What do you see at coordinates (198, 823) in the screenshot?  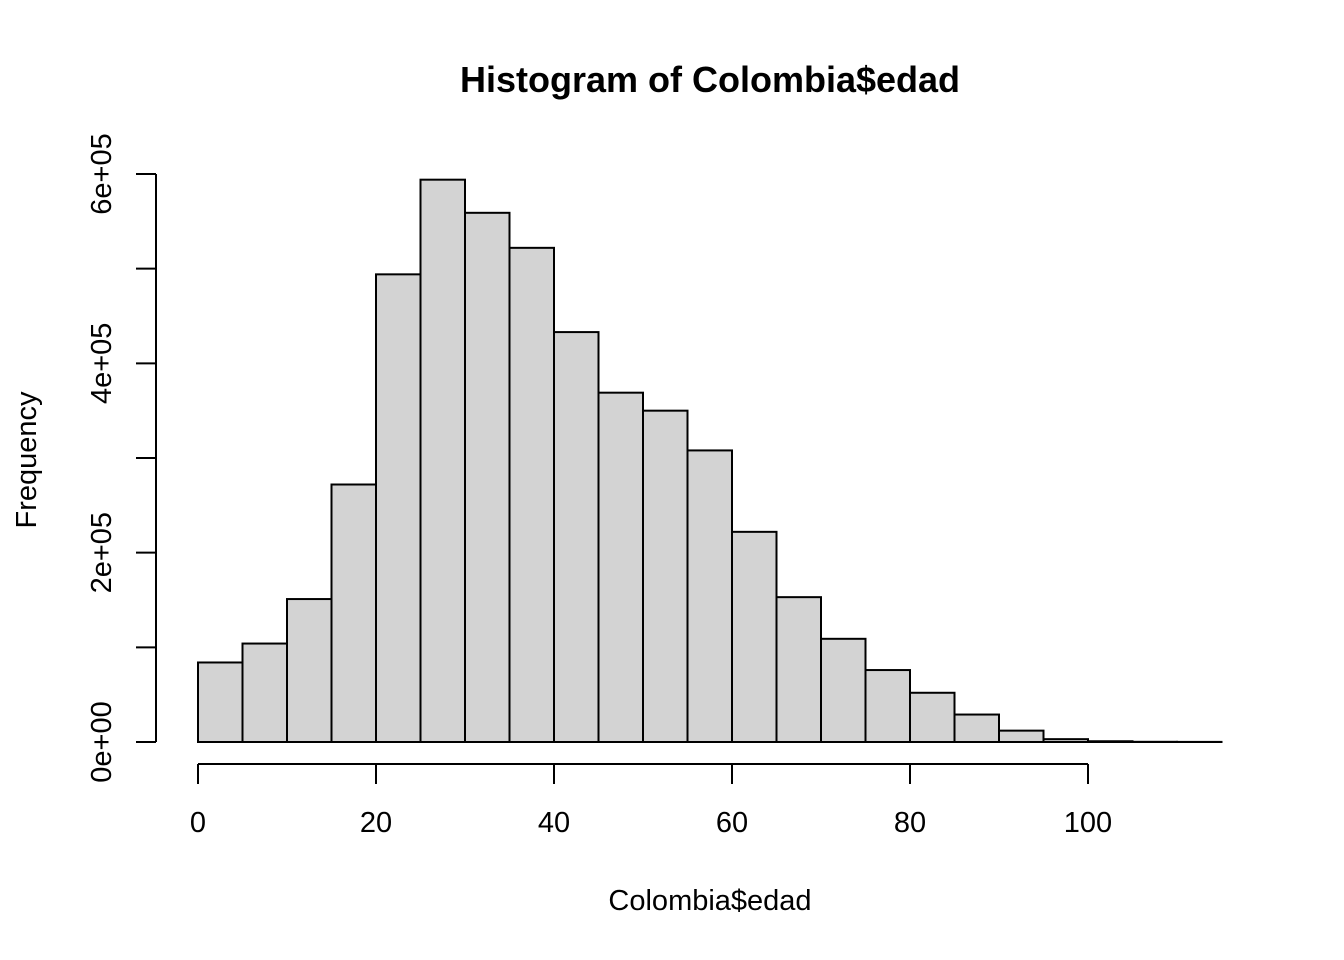 I see `x-tick-label: 0` at bounding box center [198, 823].